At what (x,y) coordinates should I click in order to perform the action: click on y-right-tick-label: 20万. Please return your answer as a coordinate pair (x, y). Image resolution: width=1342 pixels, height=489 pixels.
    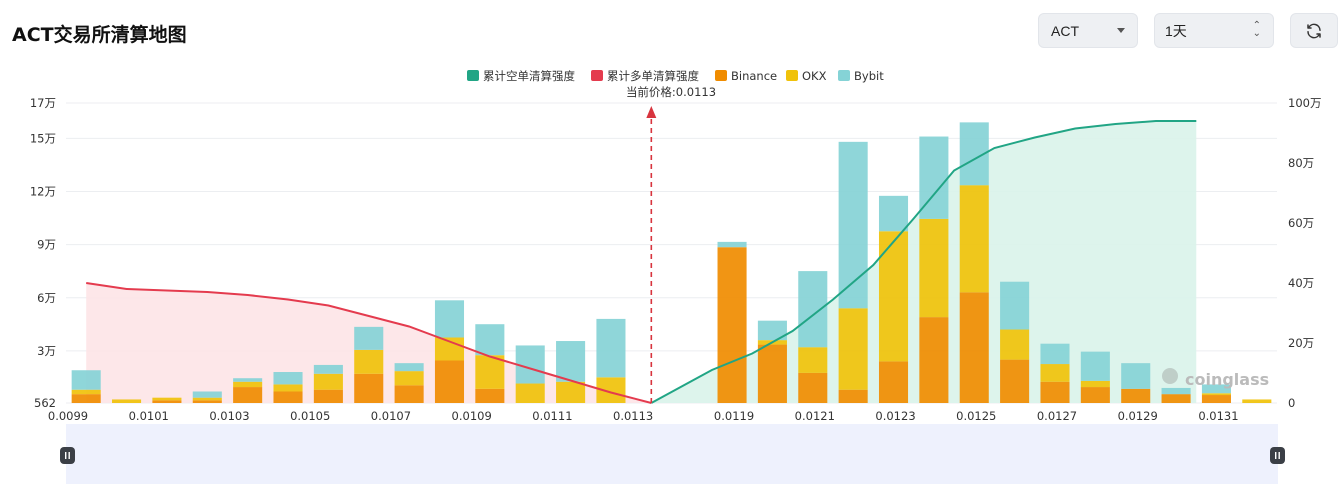
    Looking at the image, I should click on (1301, 343).